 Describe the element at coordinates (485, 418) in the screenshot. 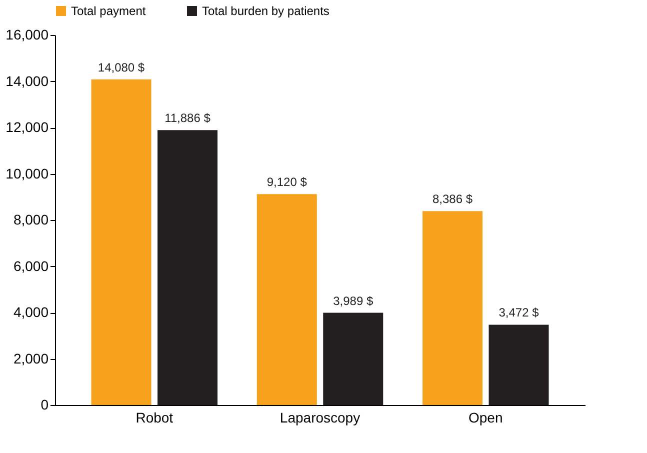

I see `x-tick-label: Open` at that location.